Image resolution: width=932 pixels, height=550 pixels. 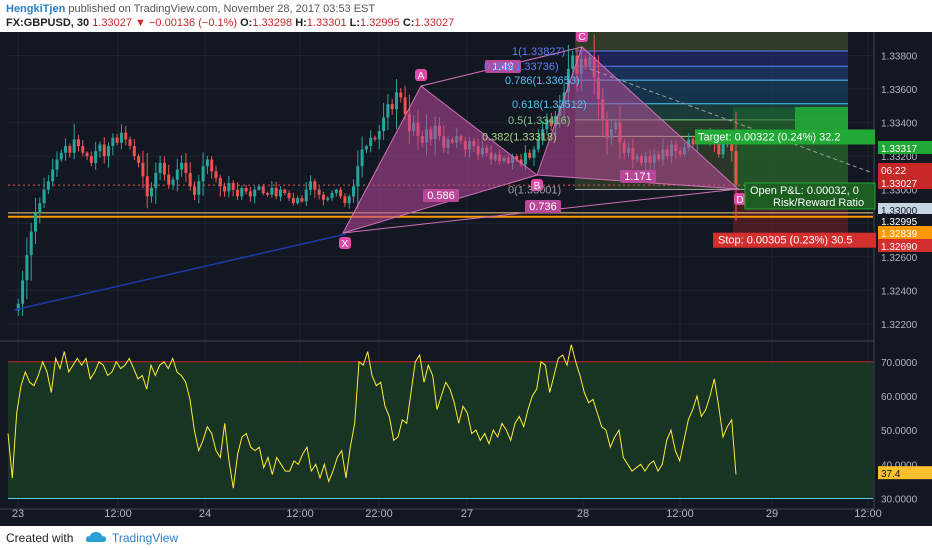 I want to click on stop-label-box, so click(x=794, y=240).